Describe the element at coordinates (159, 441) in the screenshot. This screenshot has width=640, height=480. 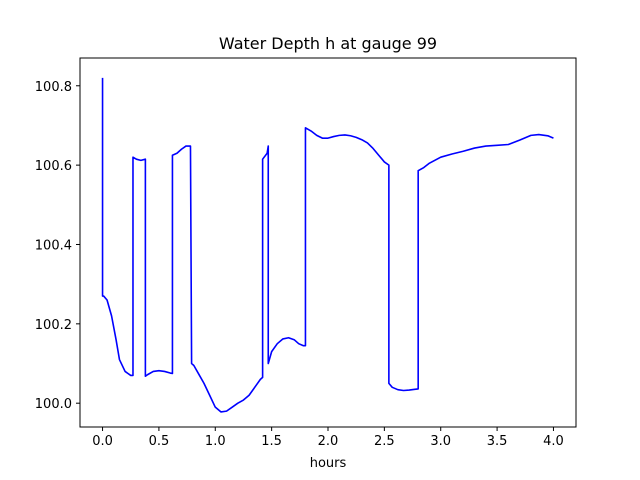
I see `x-tick-label: 0.5` at that location.